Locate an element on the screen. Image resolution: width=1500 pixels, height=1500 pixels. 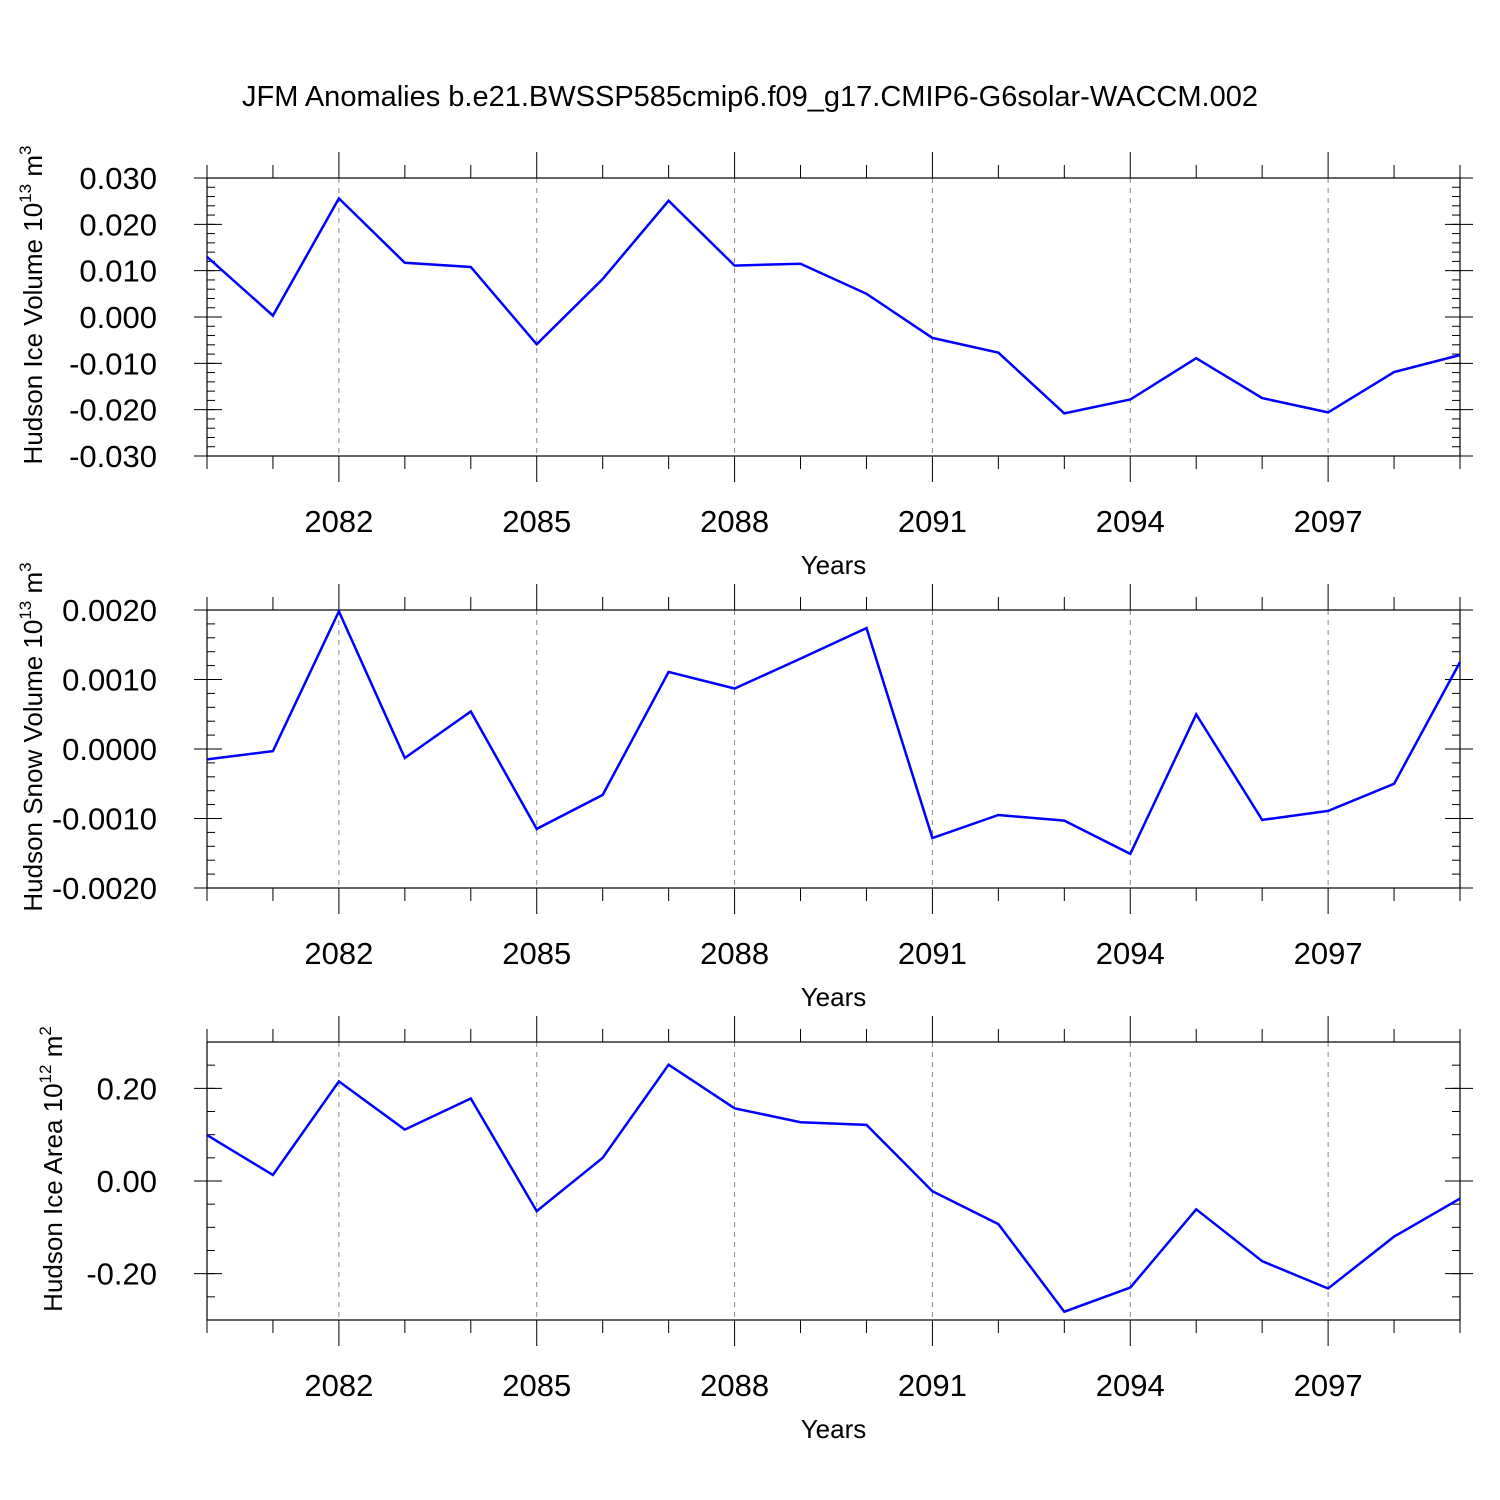
y-tick-label: -0.20 is located at coordinates (121, 1274).